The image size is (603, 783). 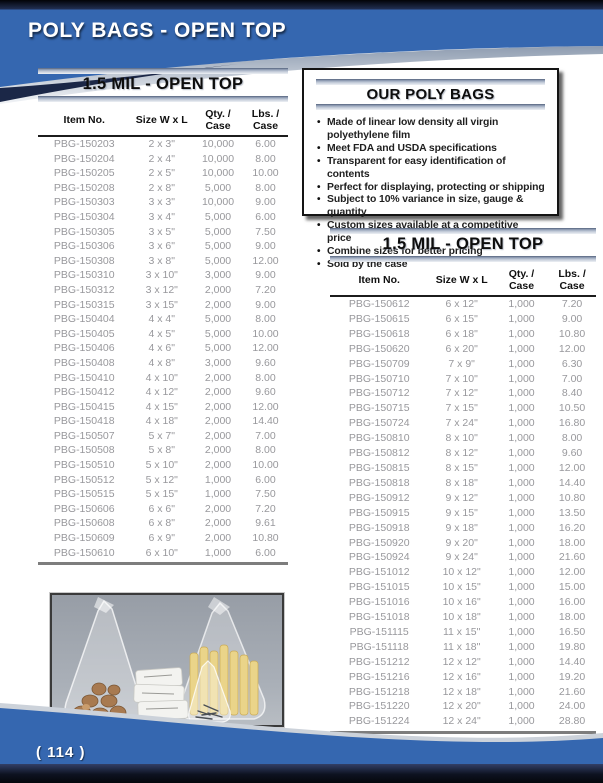 I want to click on item-no-cell: PBG-150412, so click(x=84, y=392).